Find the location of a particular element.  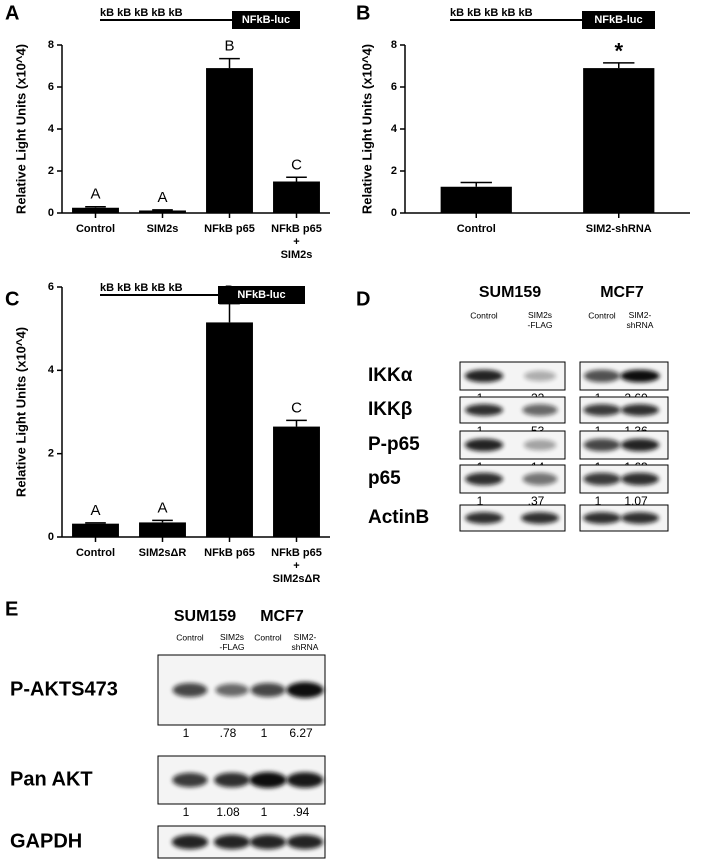

bar-label: * is located at coordinates (618, 51).